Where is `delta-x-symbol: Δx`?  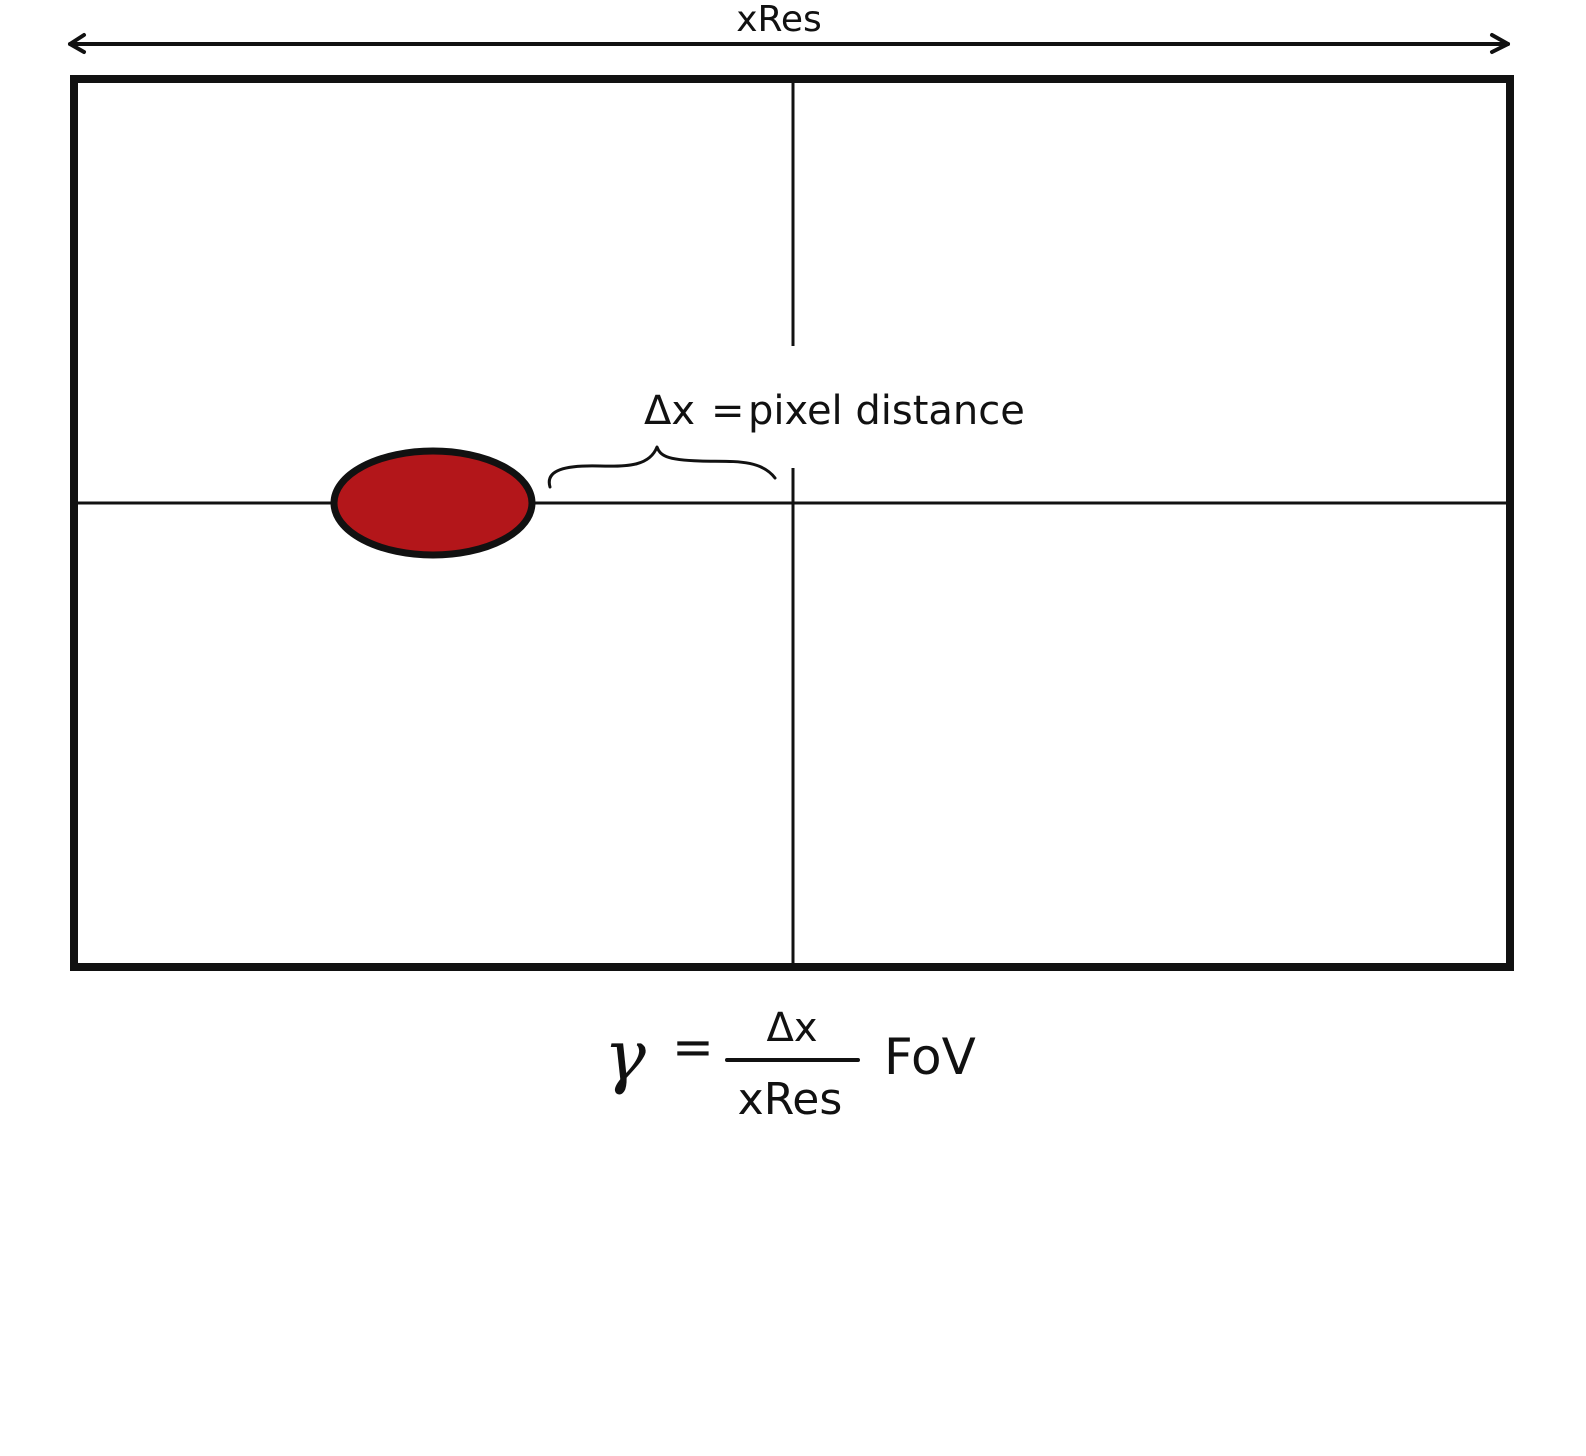
delta-x-symbol: Δx is located at coordinates (669, 411).